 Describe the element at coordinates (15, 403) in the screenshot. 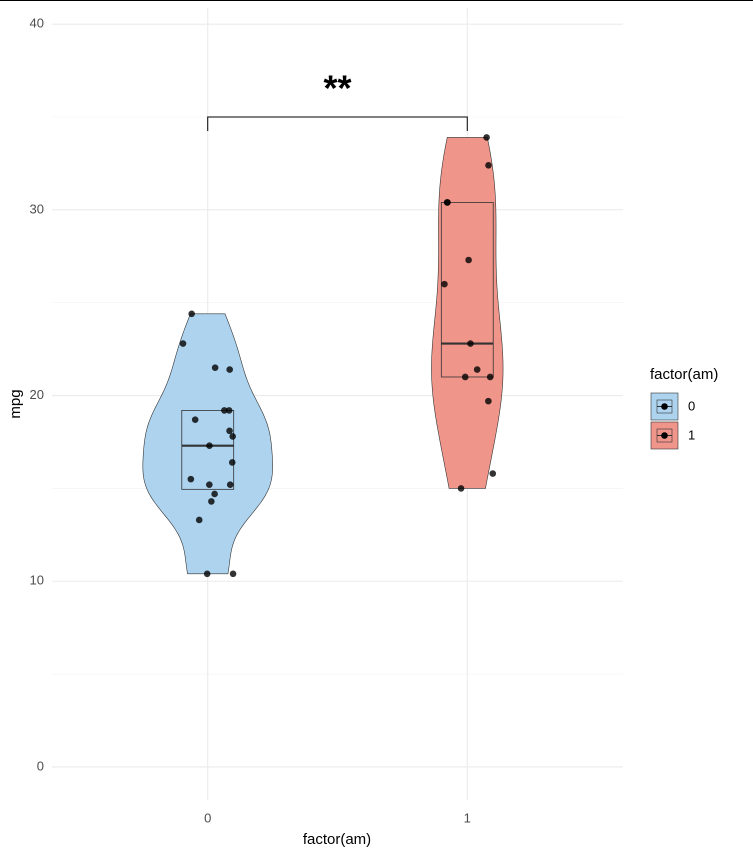

I see `y-axis-title: mpg` at that location.